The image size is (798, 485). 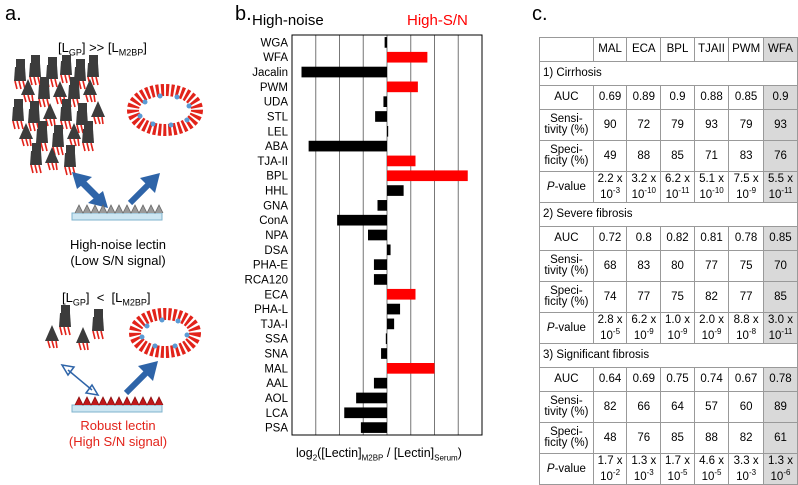 I want to click on bar-bpl, so click(x=427, y=176).